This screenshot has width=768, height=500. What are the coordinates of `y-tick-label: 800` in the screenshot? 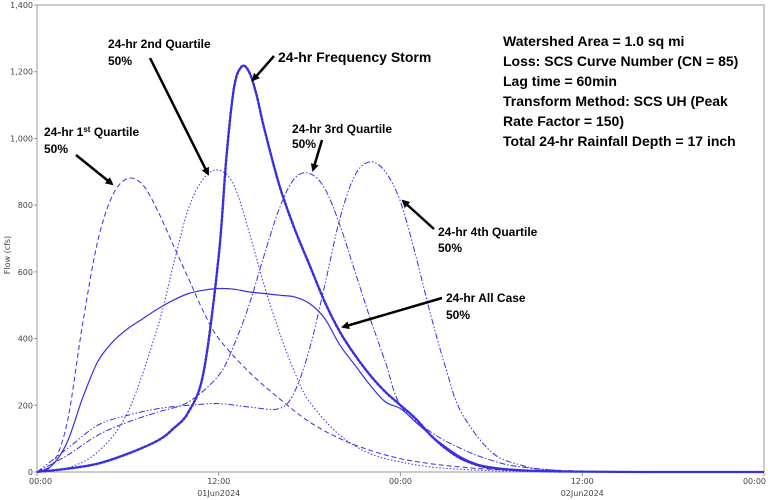 It's located at (25, 205).